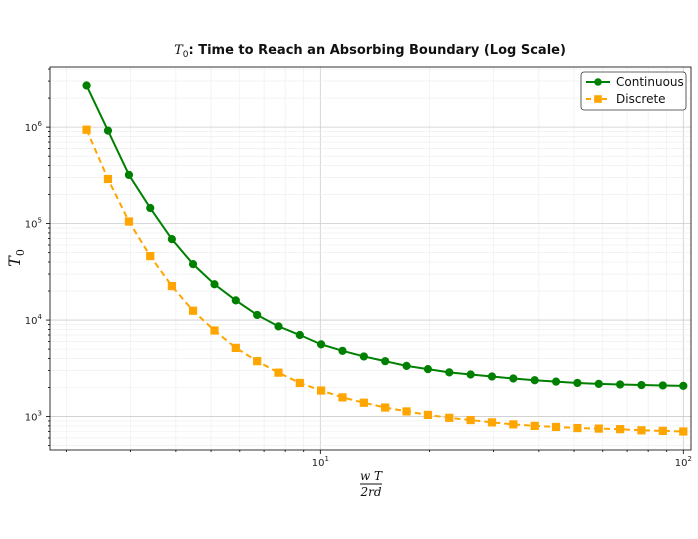 The image size is (698, 539). I want to click on legend: Continuous Discrete, so click(633, 91).